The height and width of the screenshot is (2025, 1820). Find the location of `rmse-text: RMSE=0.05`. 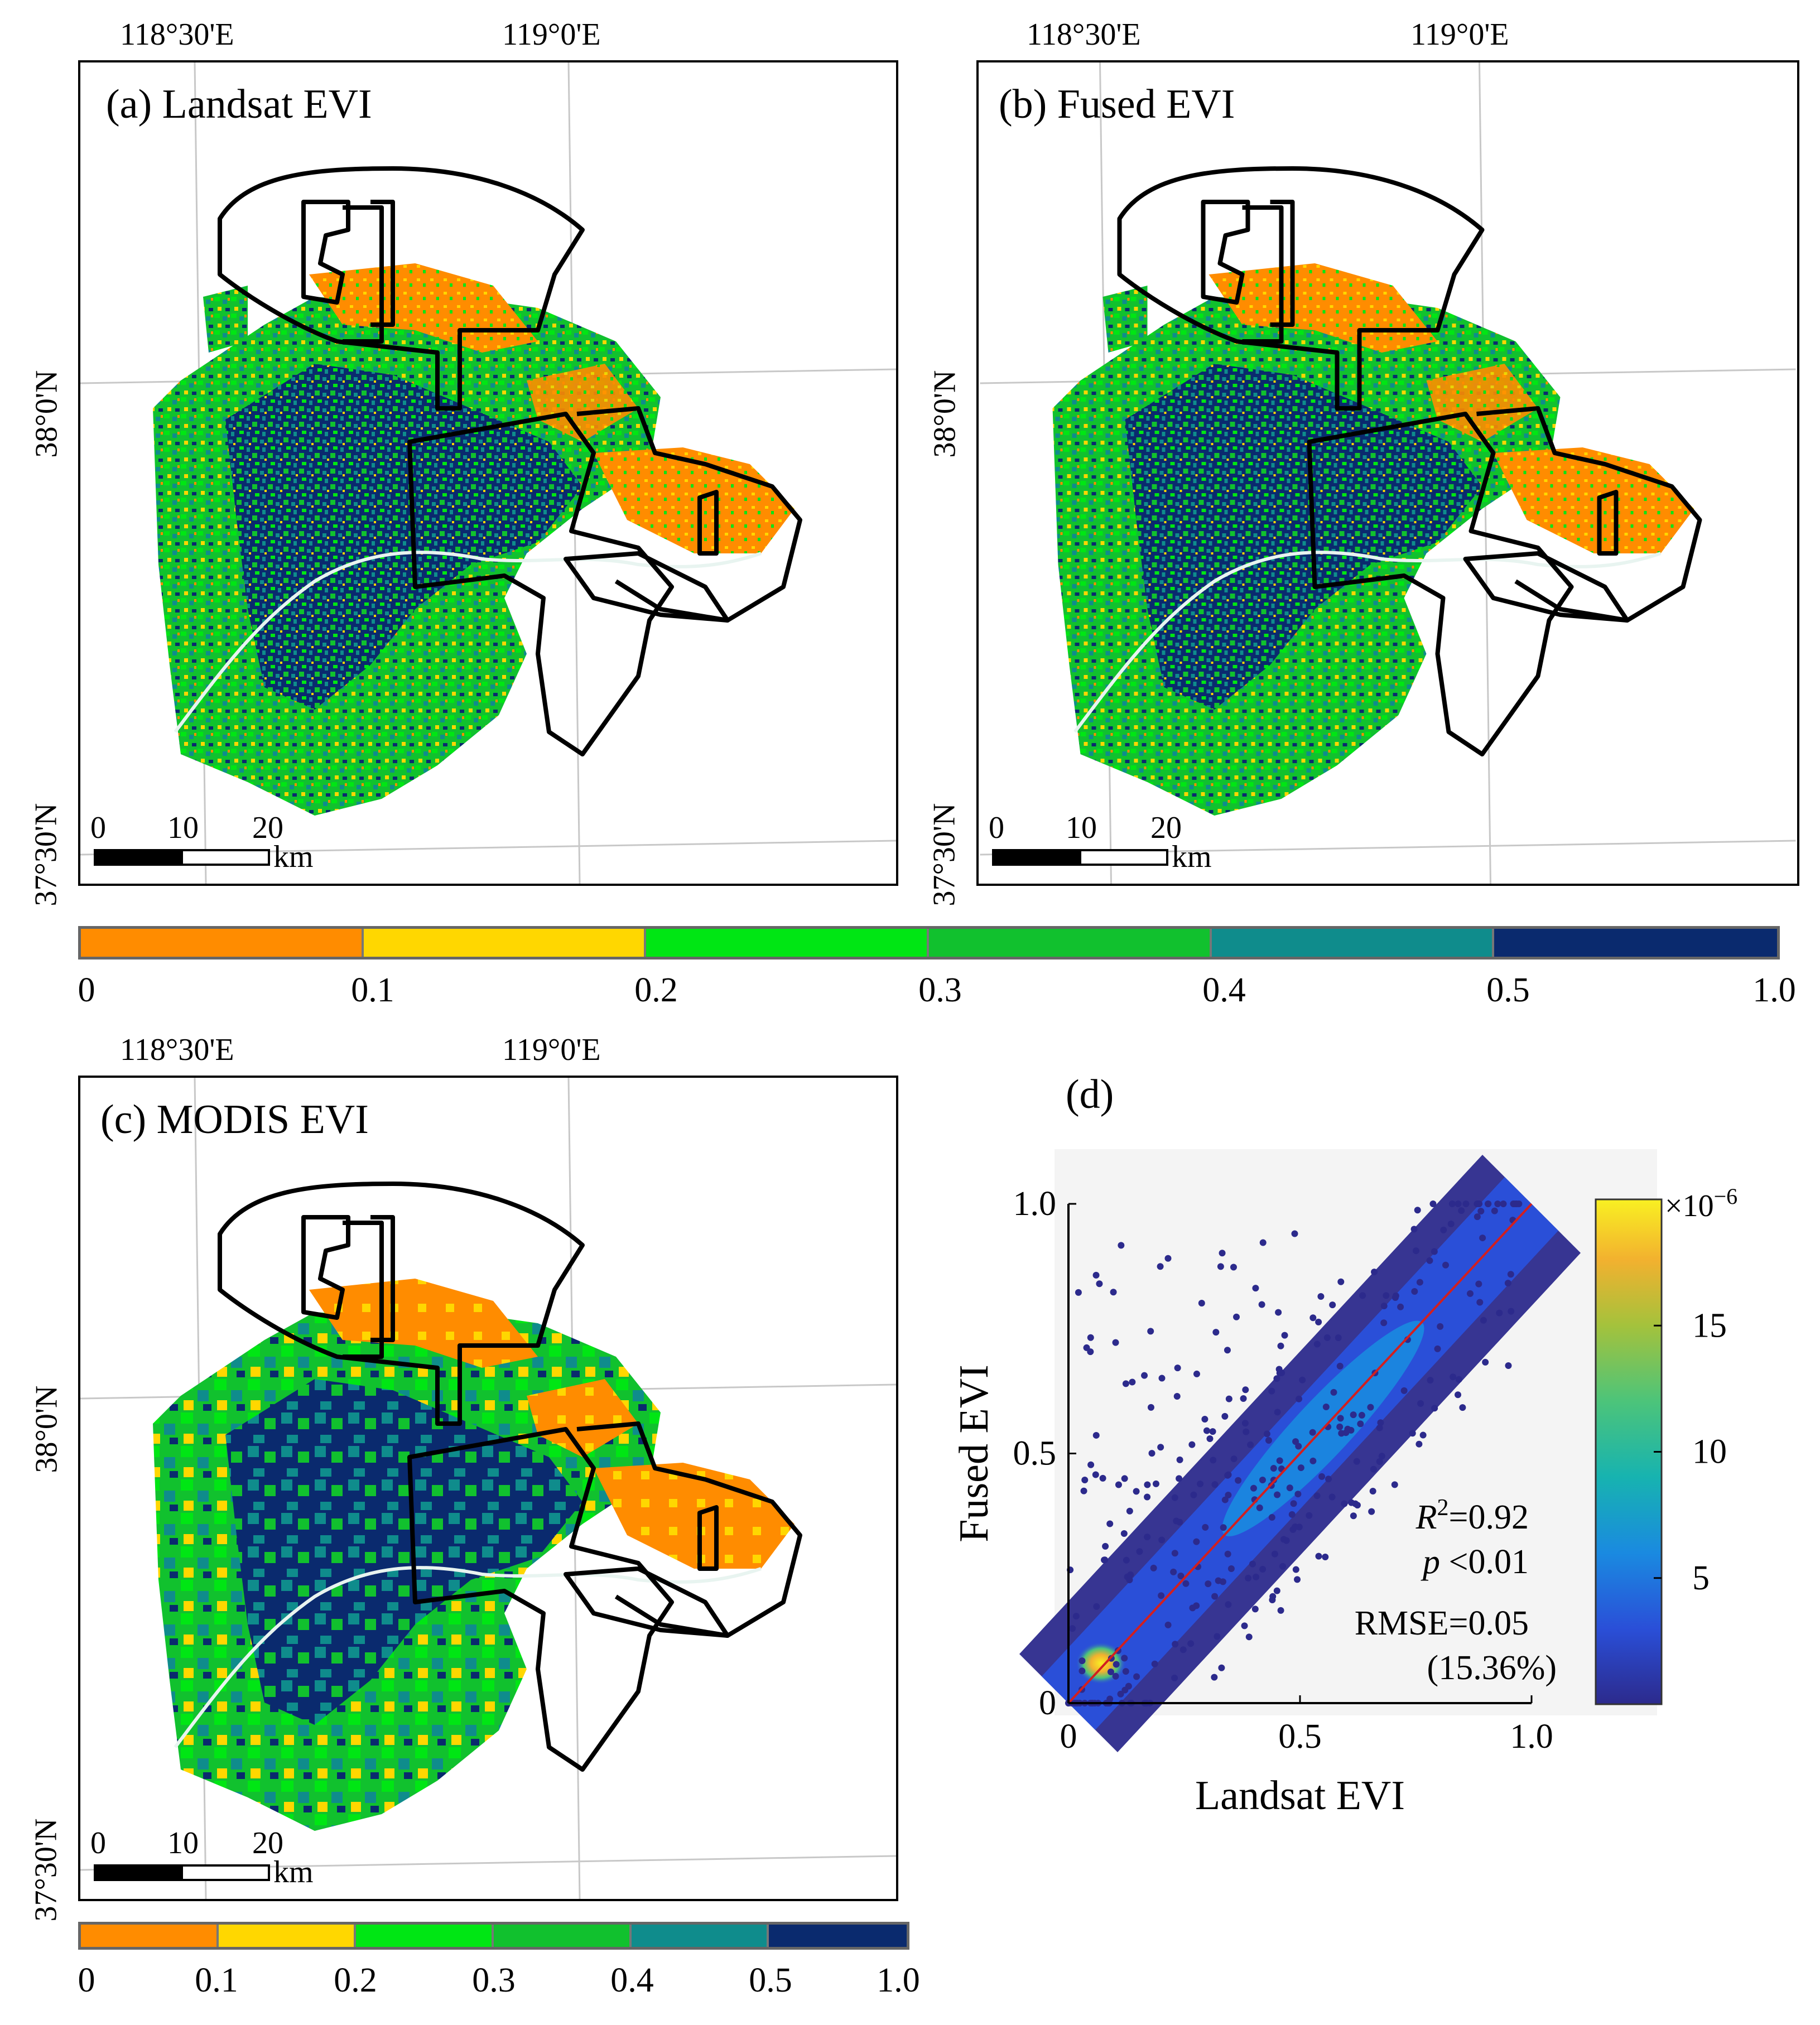

rmse-text: RMSE=0.05 is located at coordinates (1442, 1623).